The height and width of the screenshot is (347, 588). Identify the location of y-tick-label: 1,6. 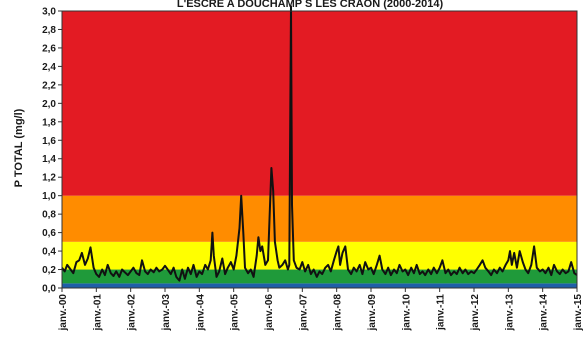
(49, 141).